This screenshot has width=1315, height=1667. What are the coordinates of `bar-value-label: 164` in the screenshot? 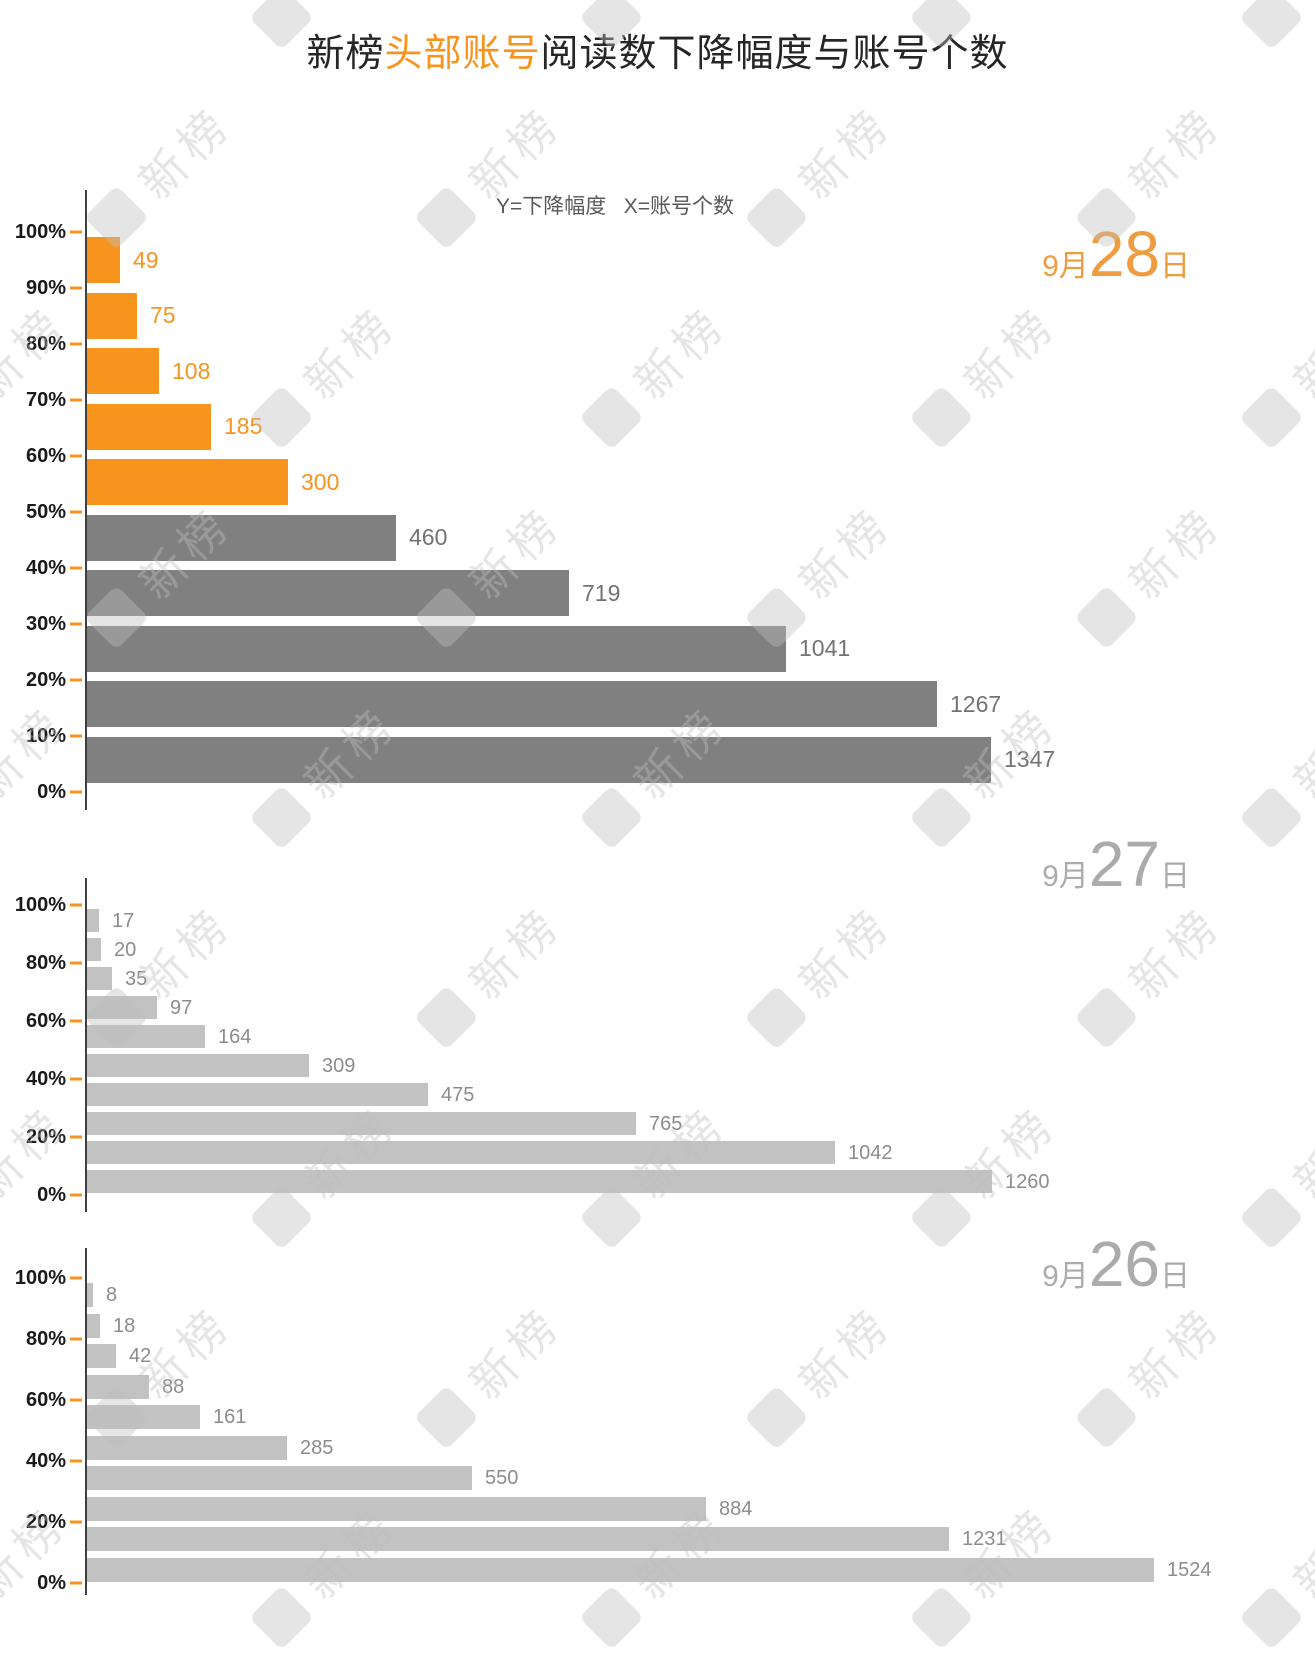 It's located at (235, 1036).